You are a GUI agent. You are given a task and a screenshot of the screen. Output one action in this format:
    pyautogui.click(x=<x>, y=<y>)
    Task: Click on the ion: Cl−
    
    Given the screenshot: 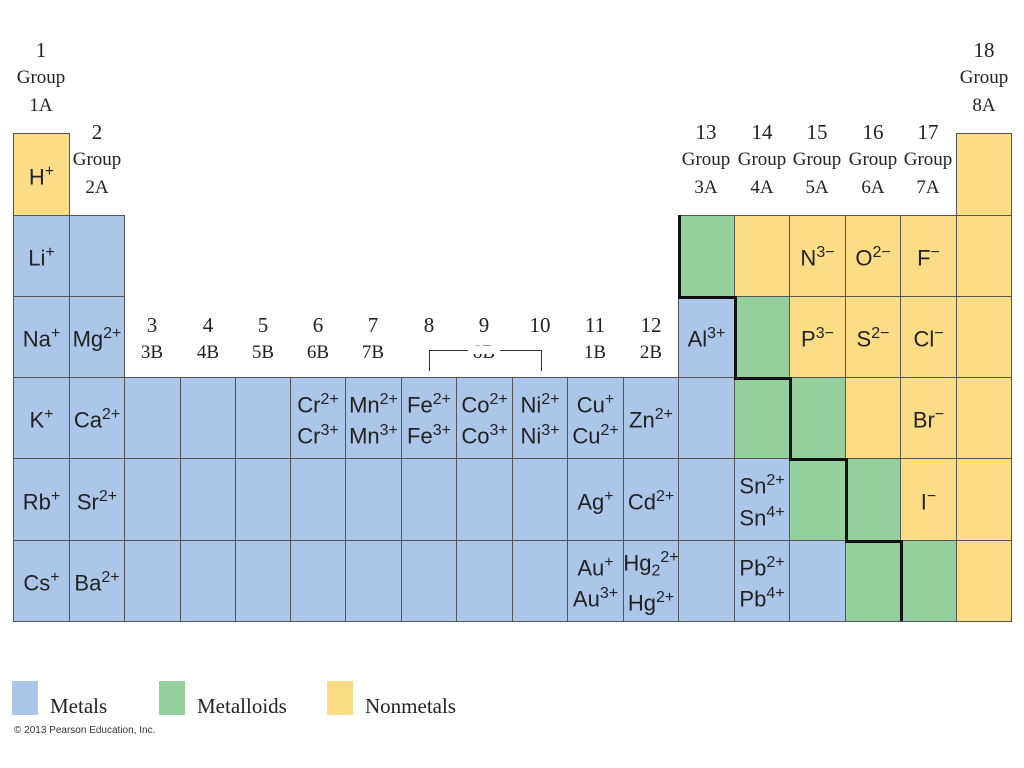 What is the action you would take?
    pyautogui.click(x=928, y=336)
    